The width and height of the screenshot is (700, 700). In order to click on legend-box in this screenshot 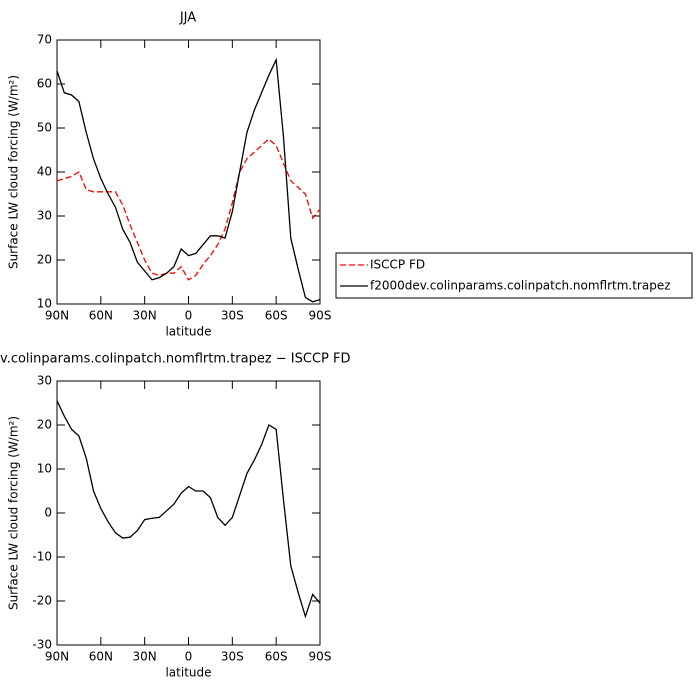, I will do `click(514, 275)`.